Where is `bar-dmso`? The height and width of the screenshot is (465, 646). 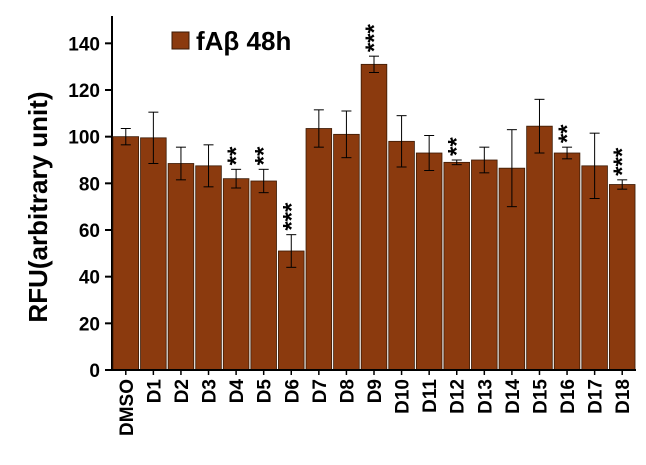 bar-dmso is located at coordinates (126, 253).